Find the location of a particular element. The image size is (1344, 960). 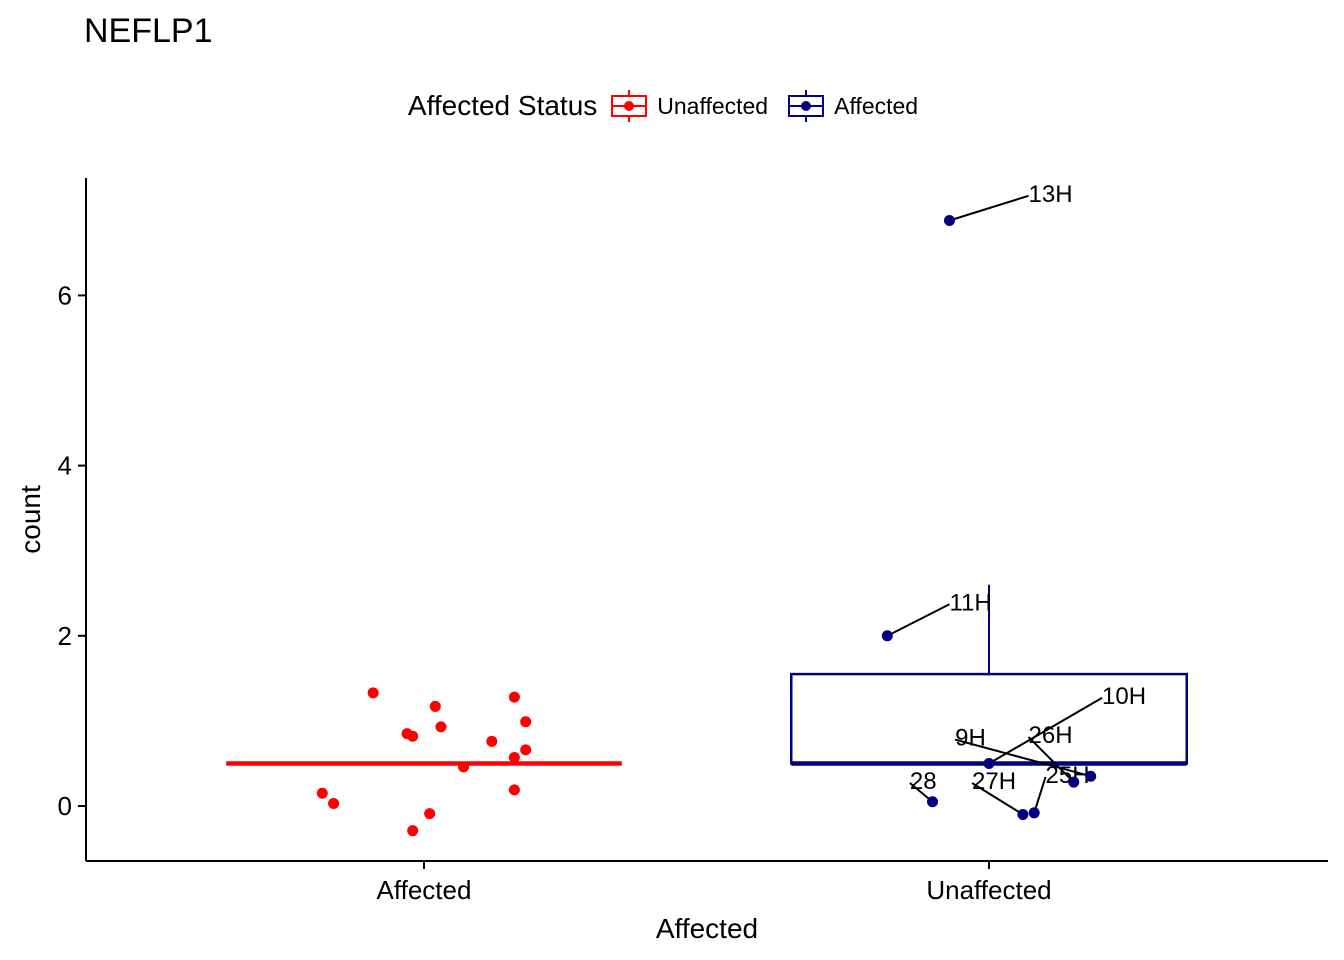

legend-title: Affected Status is located at coordinates (502, 105).